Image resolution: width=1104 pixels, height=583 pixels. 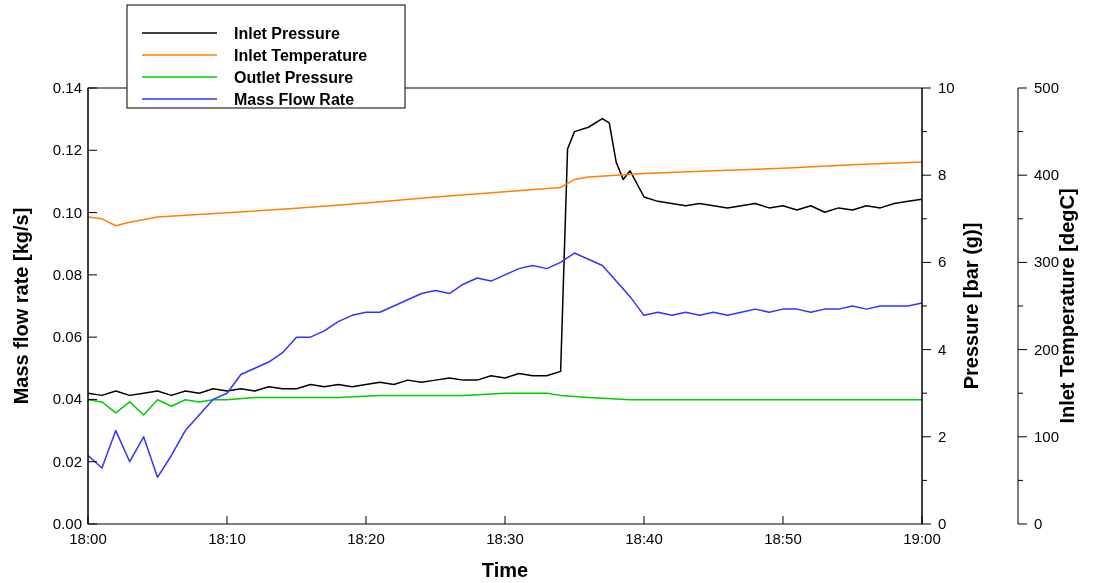 What do you see at coordinates (67, 150) in the screenshot?
I see `y-tick-label: 0.12` at bounding box center [67, 150].